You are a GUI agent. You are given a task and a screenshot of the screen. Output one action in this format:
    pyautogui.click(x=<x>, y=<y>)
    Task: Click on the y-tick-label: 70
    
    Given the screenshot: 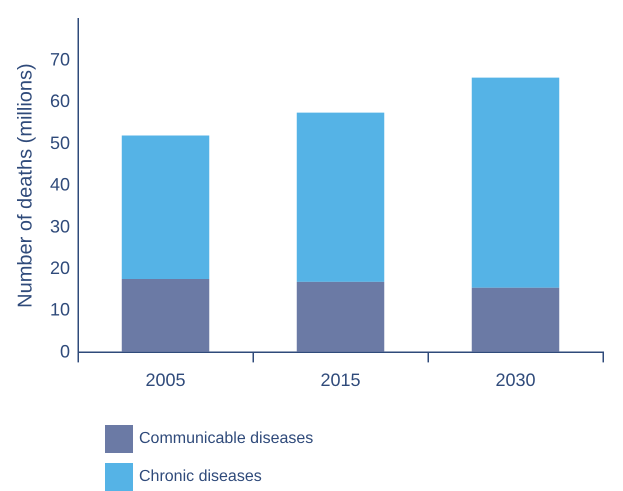 What is the action you would take?
    pyautogui.click(x=60, y=59)
    